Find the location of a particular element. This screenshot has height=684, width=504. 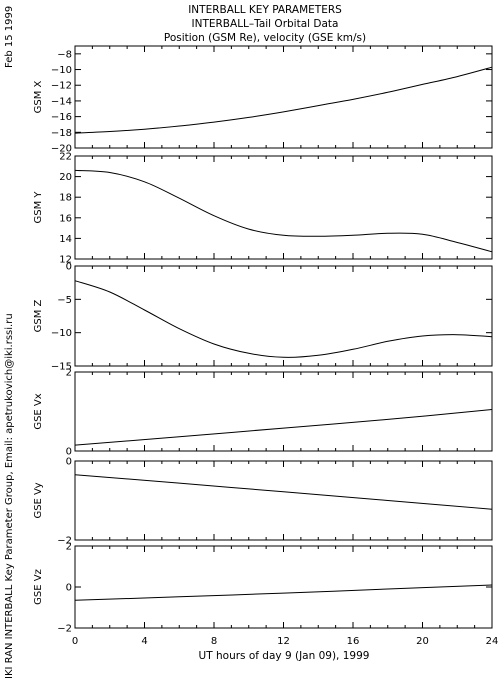

x-tick-label: 0 is located at coordinates (75, 641).